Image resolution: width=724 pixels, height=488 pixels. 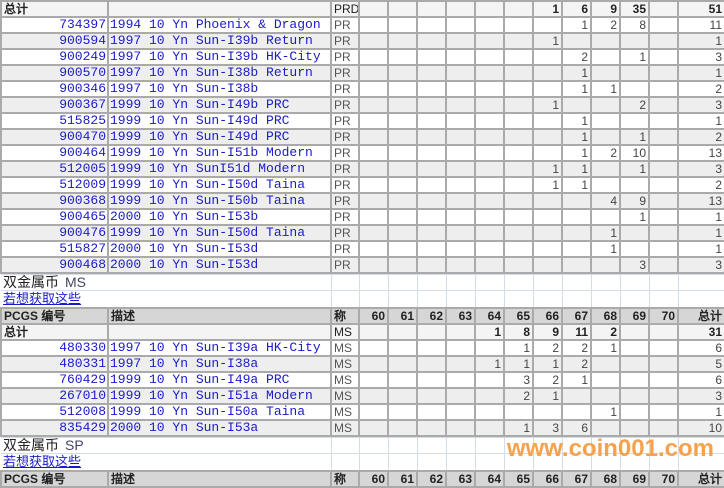 What do you see at coordinates (219, 428) in the screenshot?
I see `description-link: 2000 10 Yn Sun-I53a` at bounding box center [219, 428].